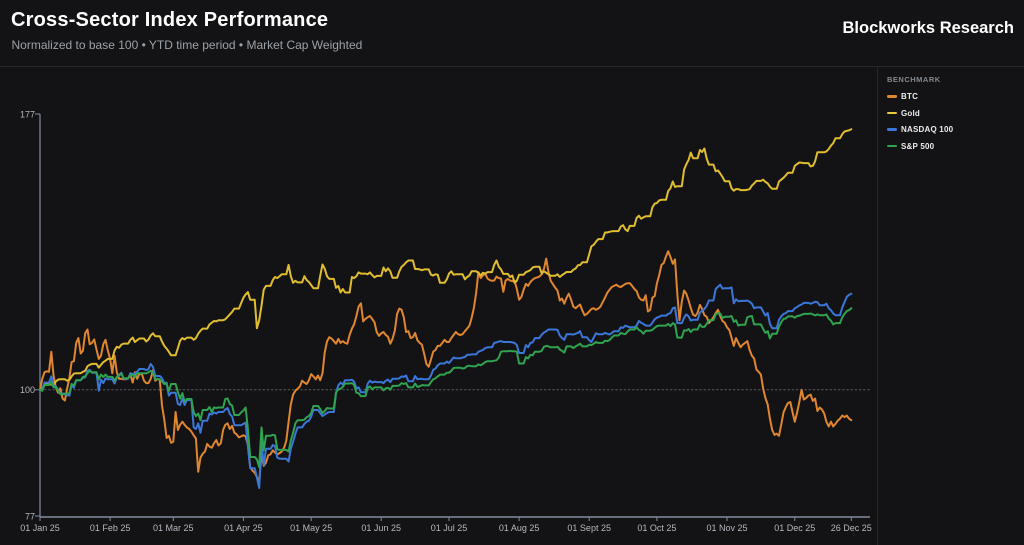 The height and width of the screenshot is (545, 1024). Describe the element at coordinates (656, 528) in the screenshot. I see `svg-text: 01 Oct 25` at that location.